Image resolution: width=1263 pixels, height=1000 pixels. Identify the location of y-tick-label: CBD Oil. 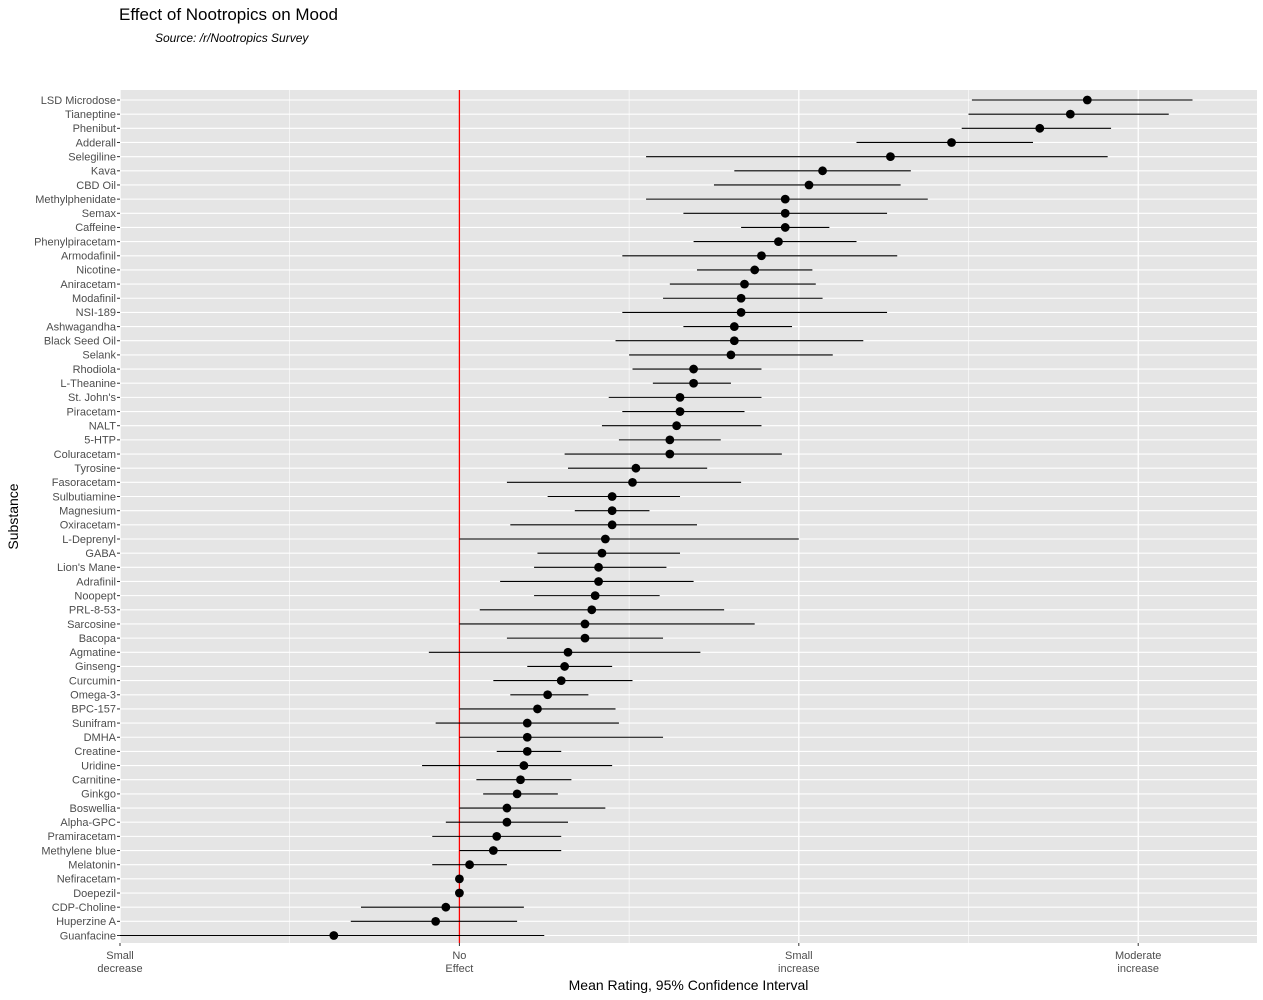
(96, 186).